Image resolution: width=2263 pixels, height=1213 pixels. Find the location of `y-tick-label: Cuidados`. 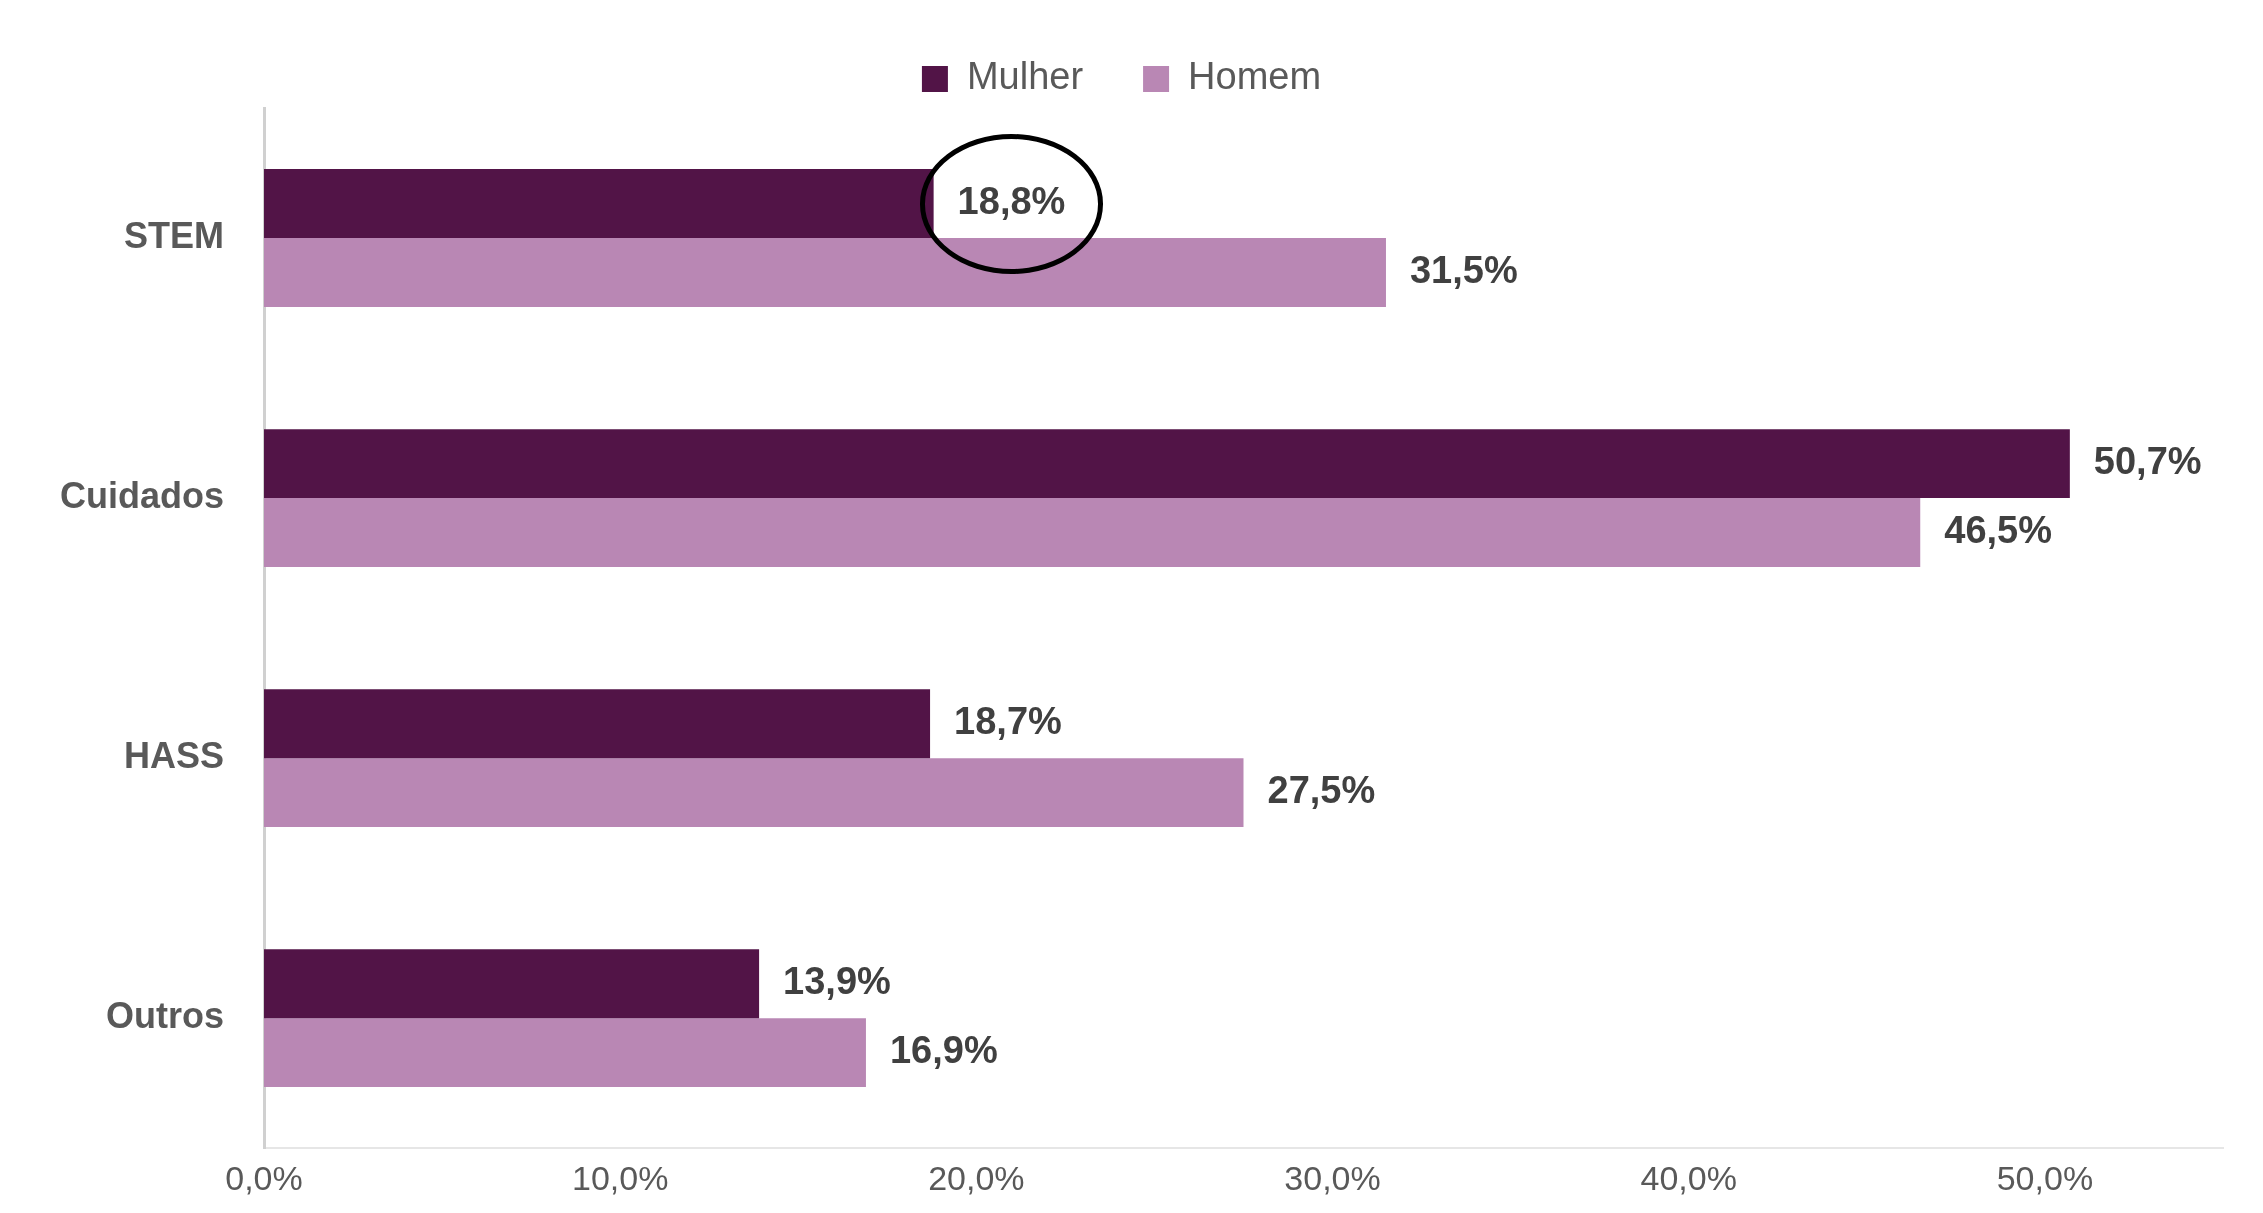

y-tick-label: Cuidados is located at coordinates (141, 495).